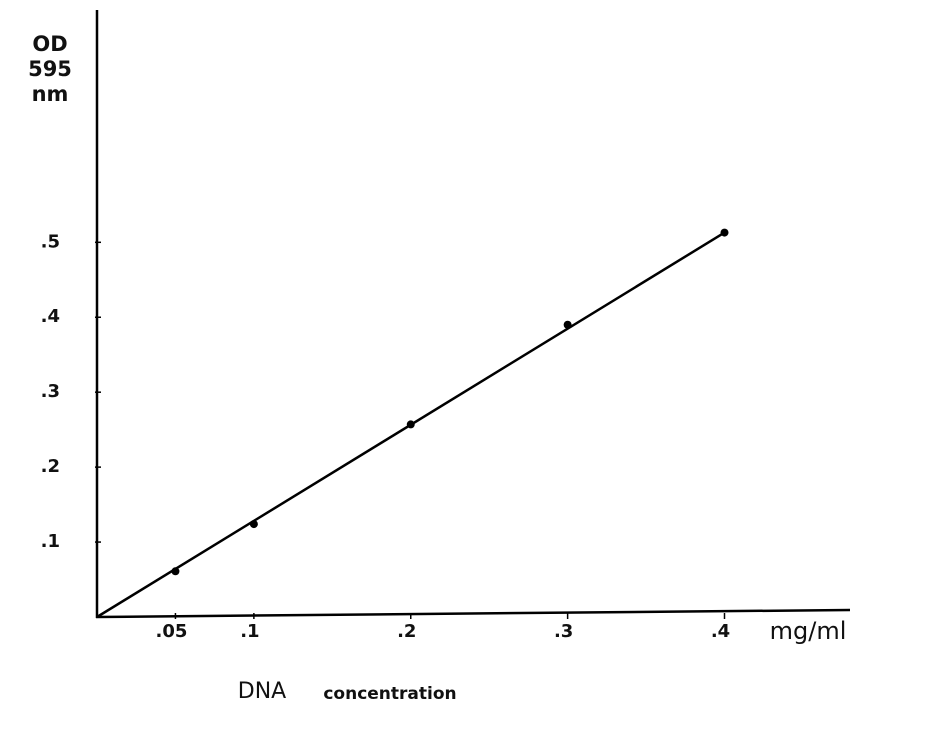 The height and width of the screenshot is (737, 926). What do you see at coordinates (473, 613) in the screenshot?
I see `x-axis` at bounding box center [473, 613].